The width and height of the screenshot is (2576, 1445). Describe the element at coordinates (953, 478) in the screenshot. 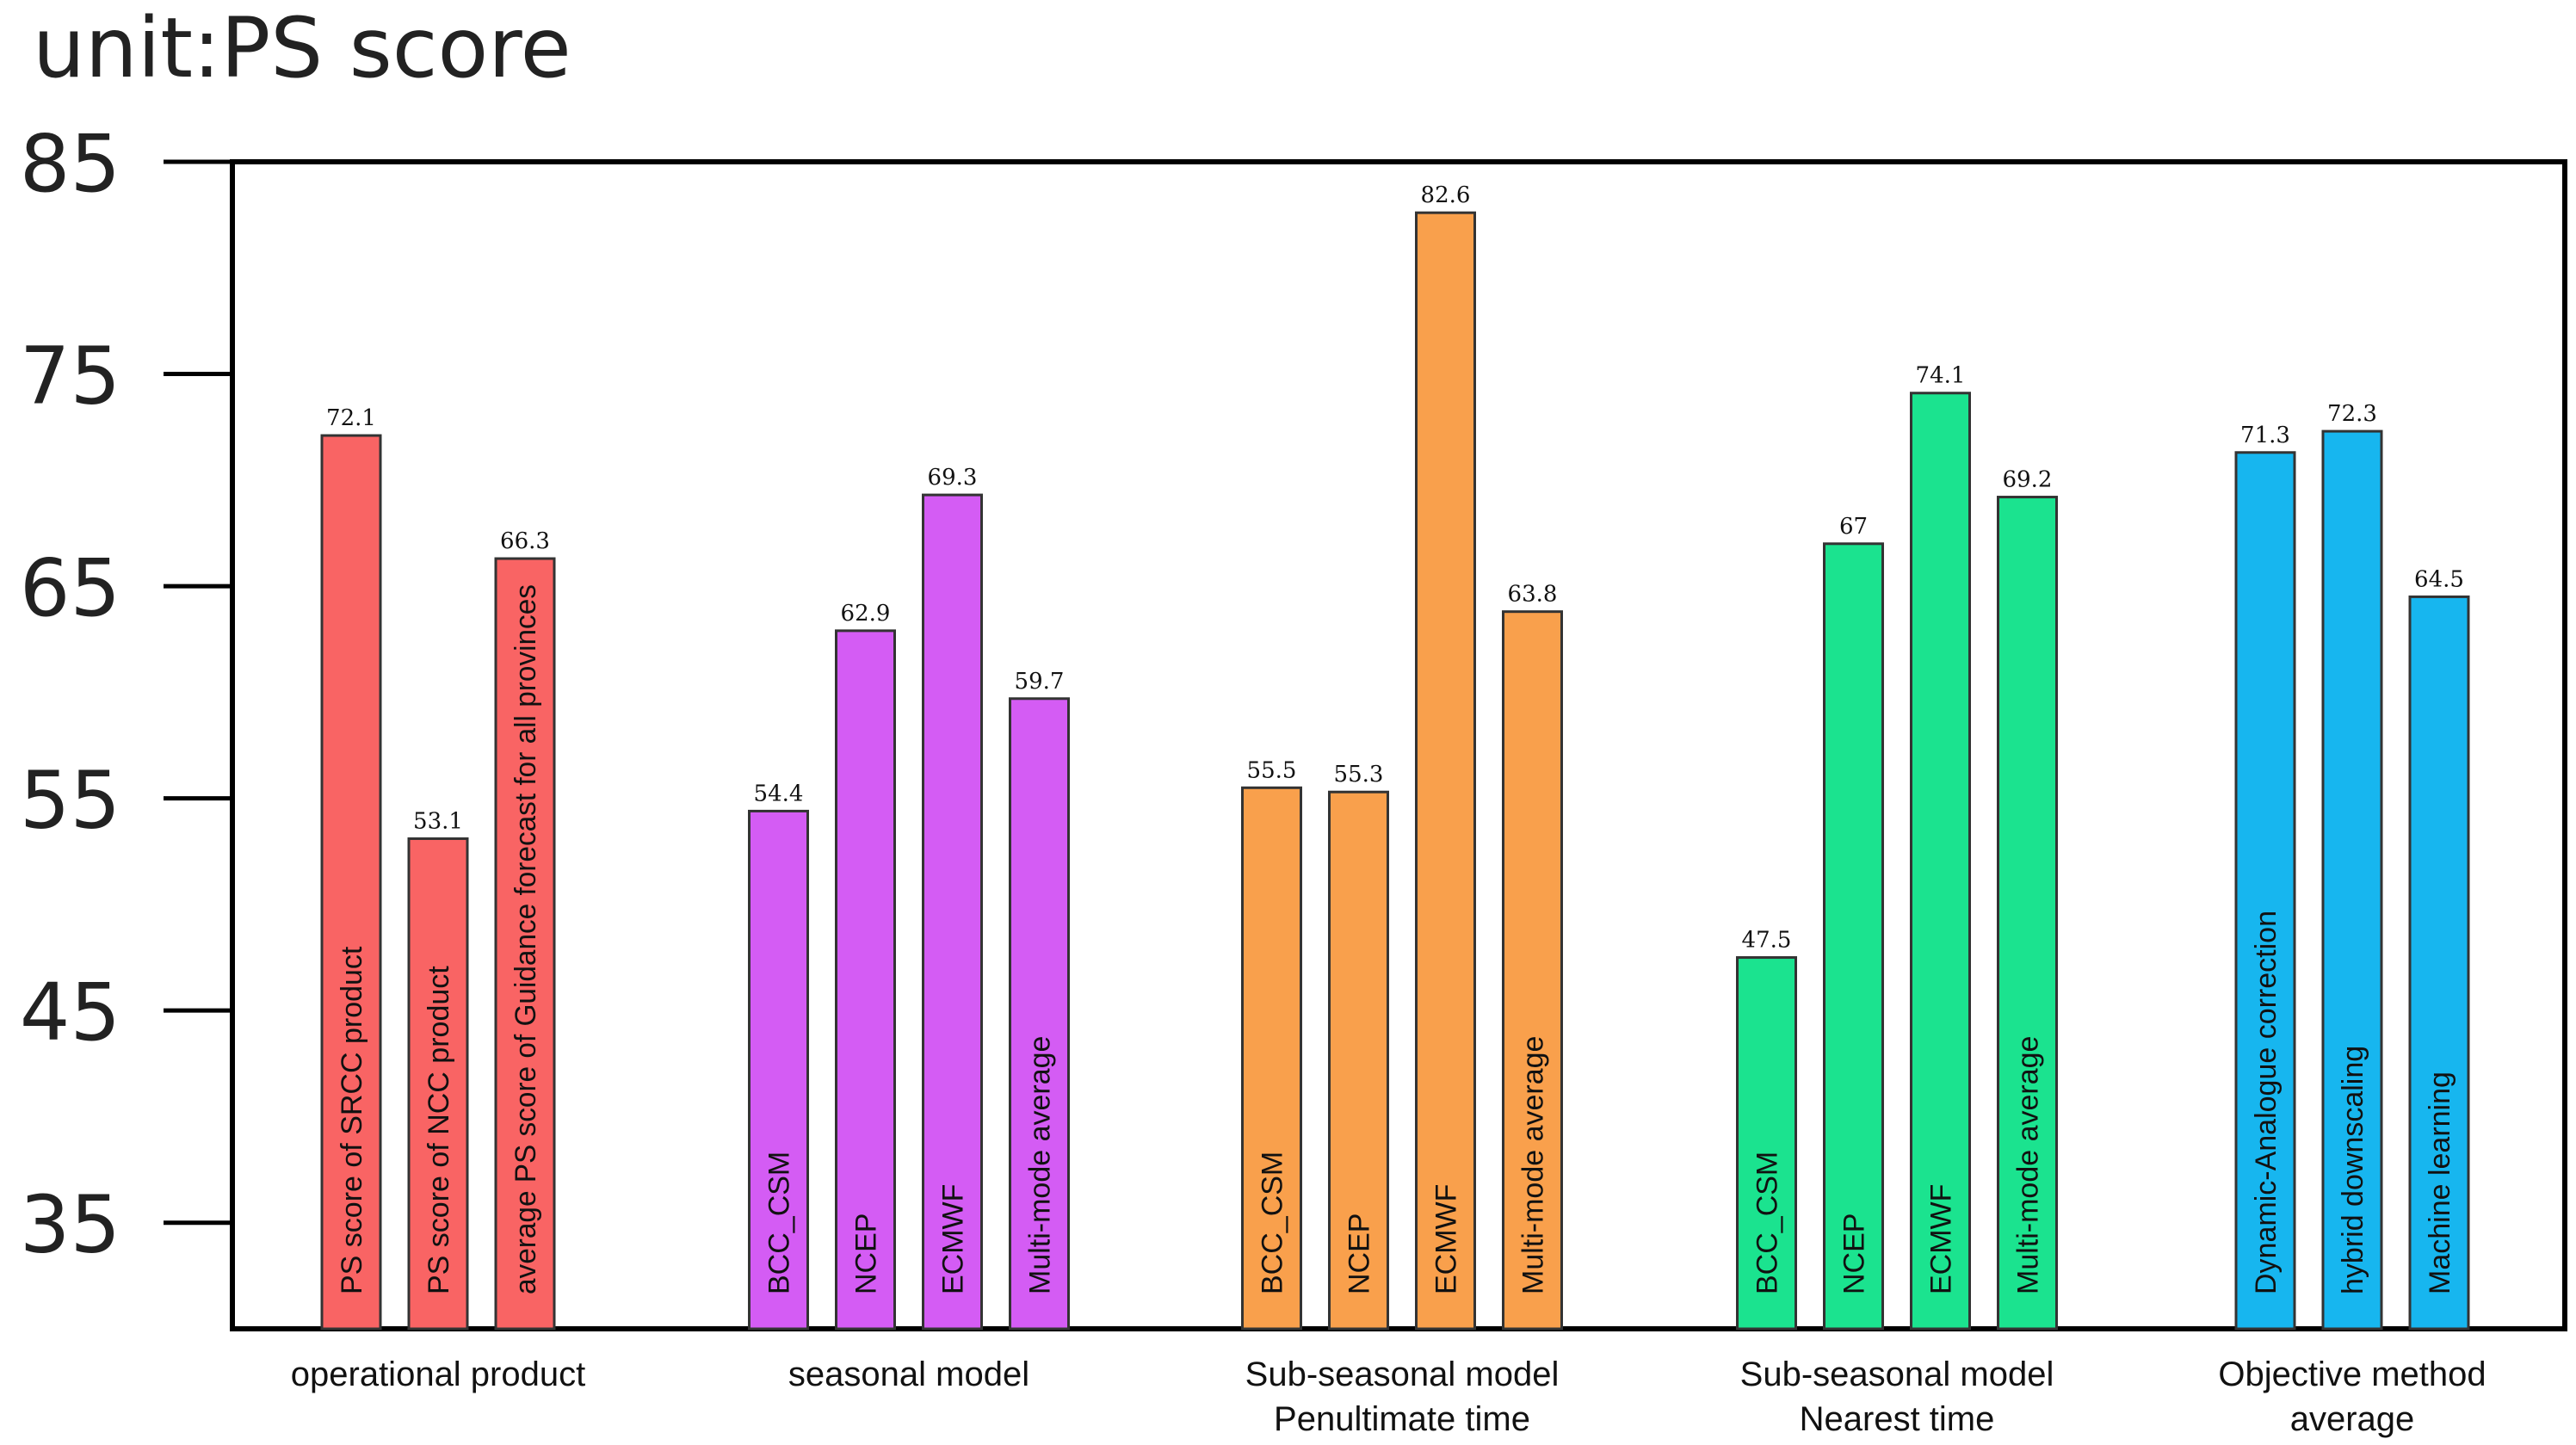

I see `bar-value-label: 69.3` at that location.